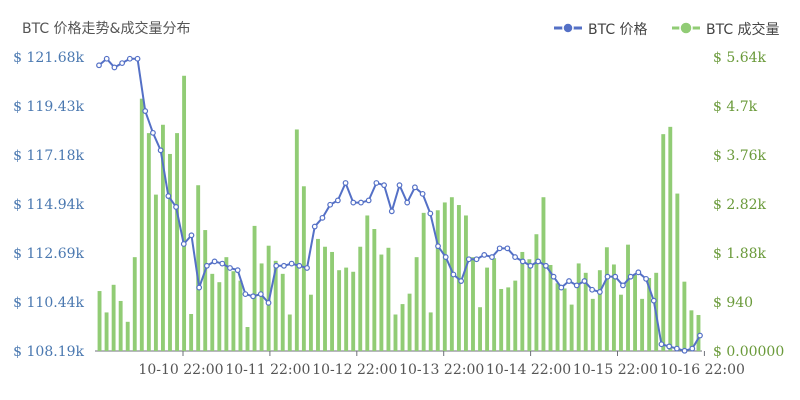 The width and height of the screenshot is (800, 400). What do you see at coordinates (667, 29) in the screenshot?
I see `legend: BTC 价格 BTC 成交量` at bounding box center [667, 29].